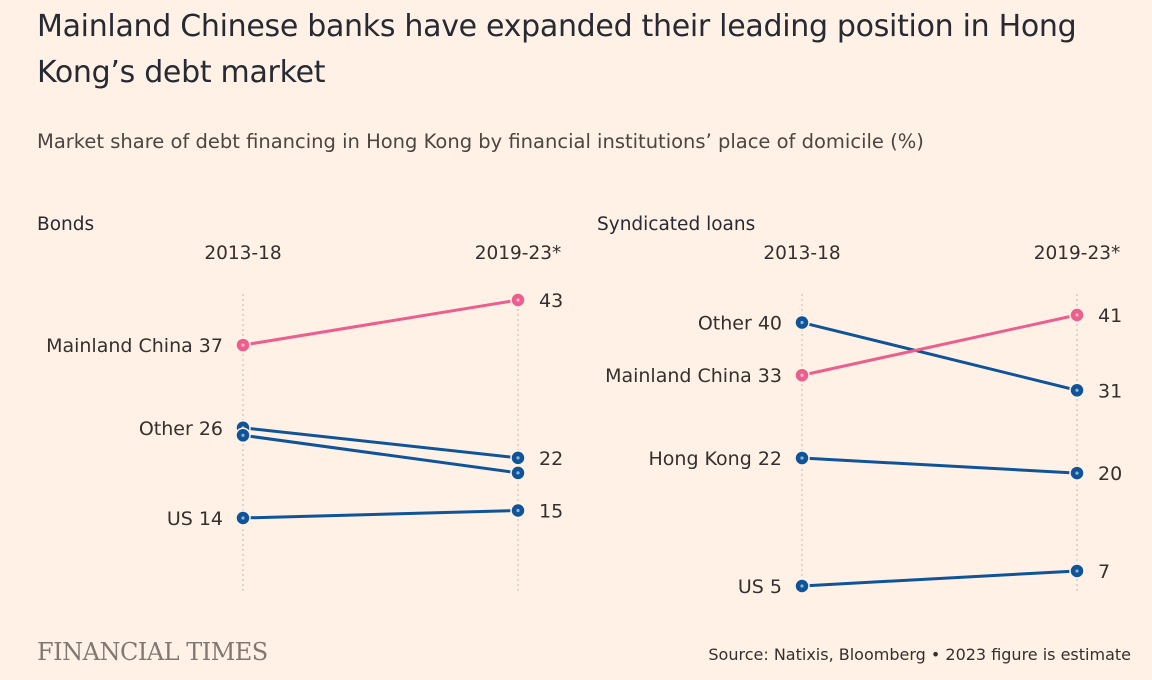 Image resolution: width=1152 pixels, height=680 pixels. Describe the element at coordinates (134, 346) in the screenshot. I see `left-value-label: Mainland China 37` at that location.